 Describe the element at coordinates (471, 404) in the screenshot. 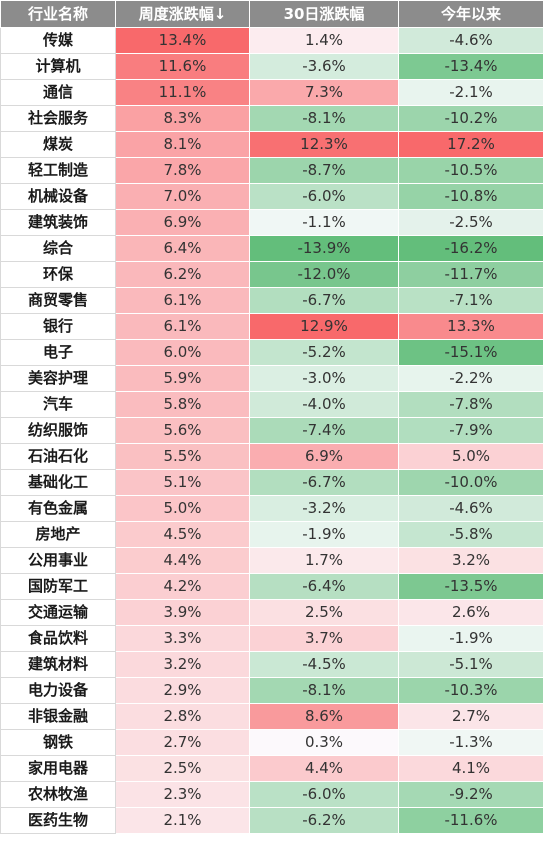

I see `ytd-change-cell: -7.8%` at that location.